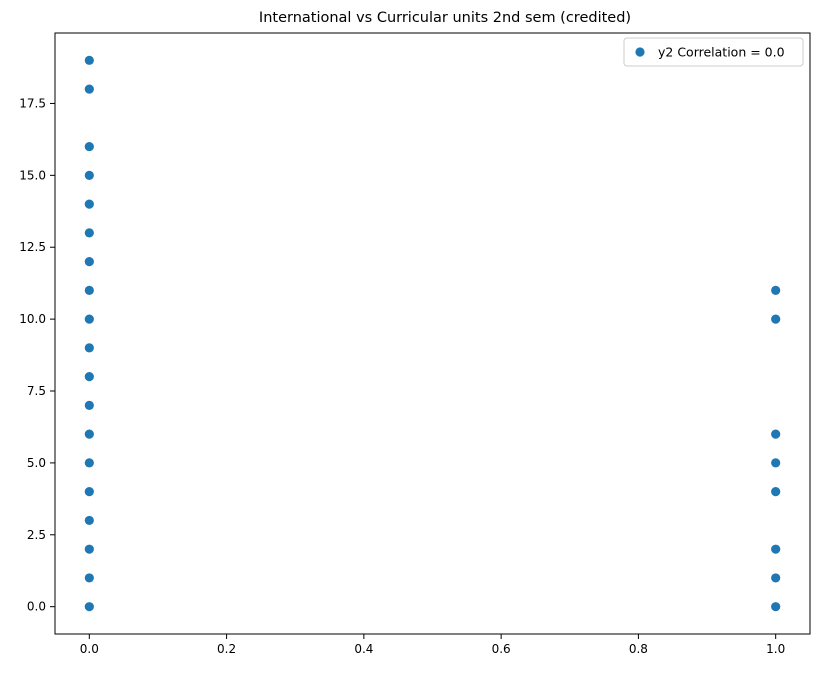  I want to click on y-tick-label: 2.5, so click(36, 535).